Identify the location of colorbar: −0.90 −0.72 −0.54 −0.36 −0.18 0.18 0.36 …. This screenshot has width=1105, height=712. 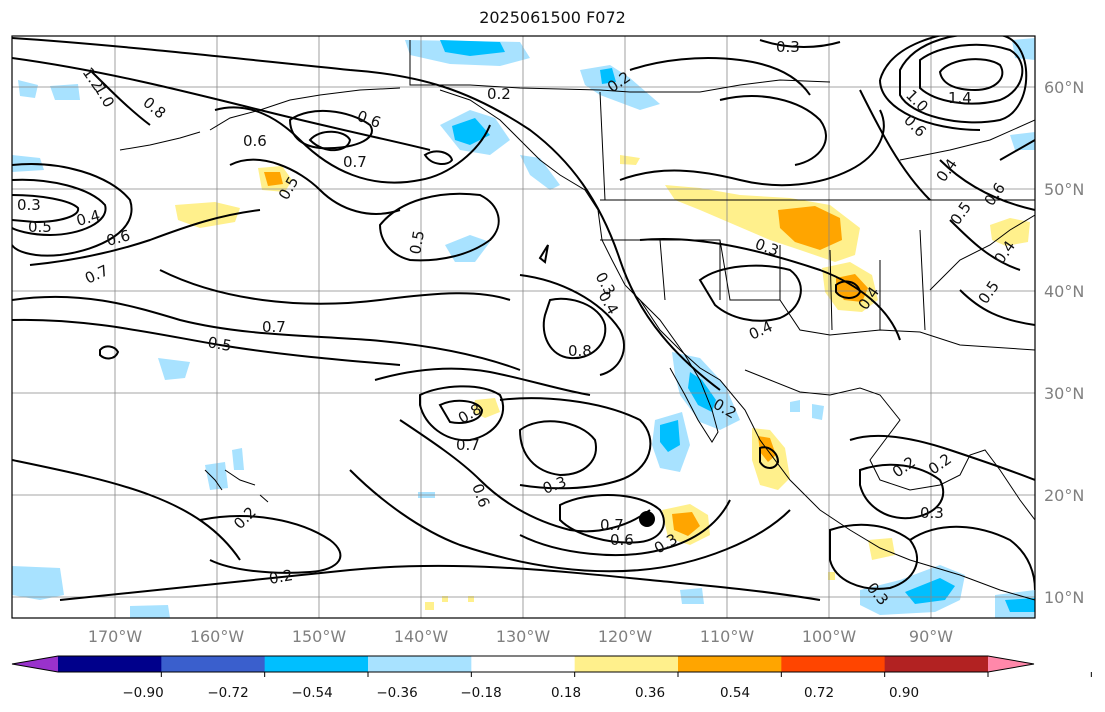
(551, 678).